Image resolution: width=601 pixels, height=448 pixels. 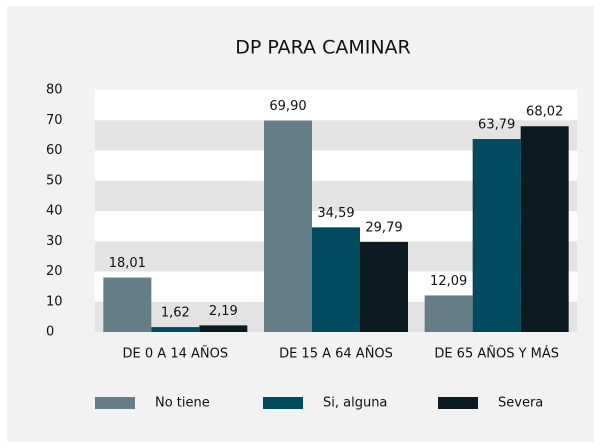 I want to click on value-label: 1,62, so click(x=175, y=313).